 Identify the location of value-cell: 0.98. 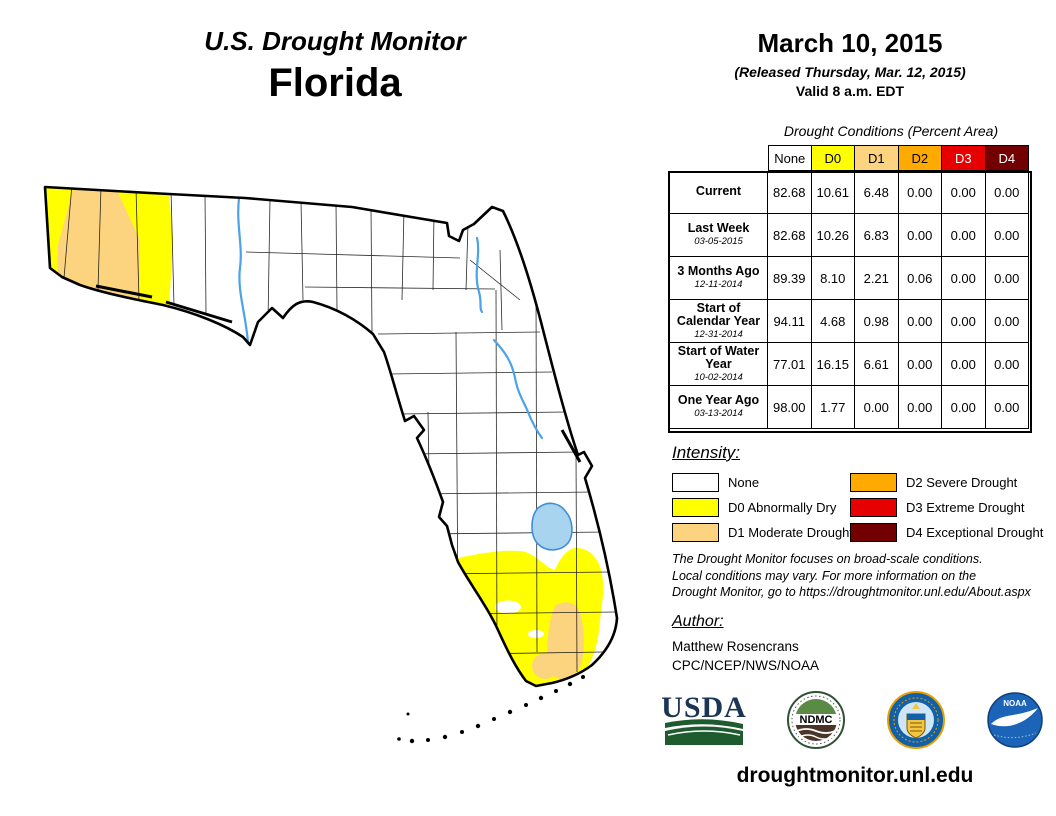
(877, 321).